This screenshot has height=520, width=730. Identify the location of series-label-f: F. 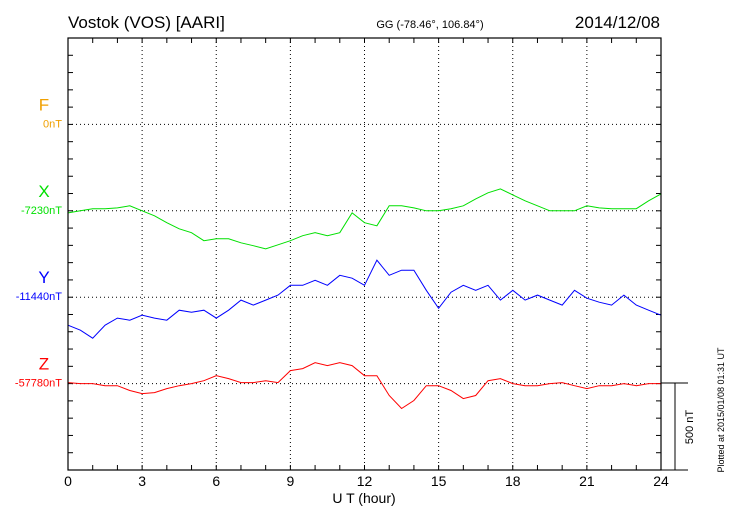
(44, 104).